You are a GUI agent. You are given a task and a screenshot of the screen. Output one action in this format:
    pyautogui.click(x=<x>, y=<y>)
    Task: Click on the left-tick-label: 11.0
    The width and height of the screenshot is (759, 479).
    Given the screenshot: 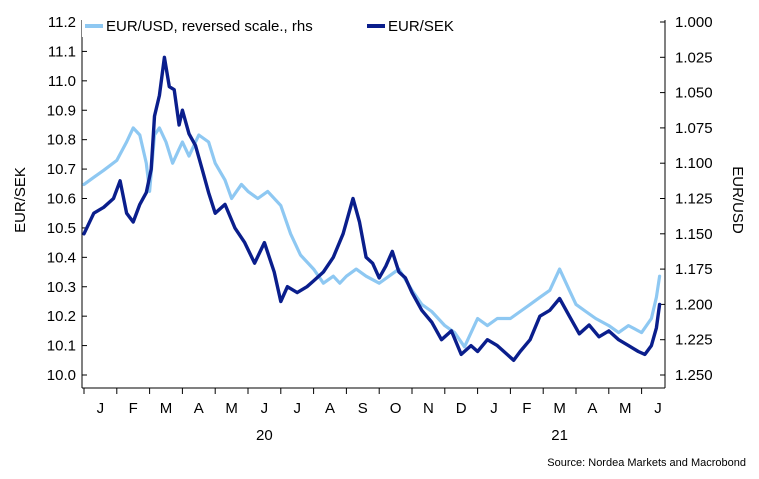 What is the action you would take?
    pyautogui.click(x=62, y=81)
    